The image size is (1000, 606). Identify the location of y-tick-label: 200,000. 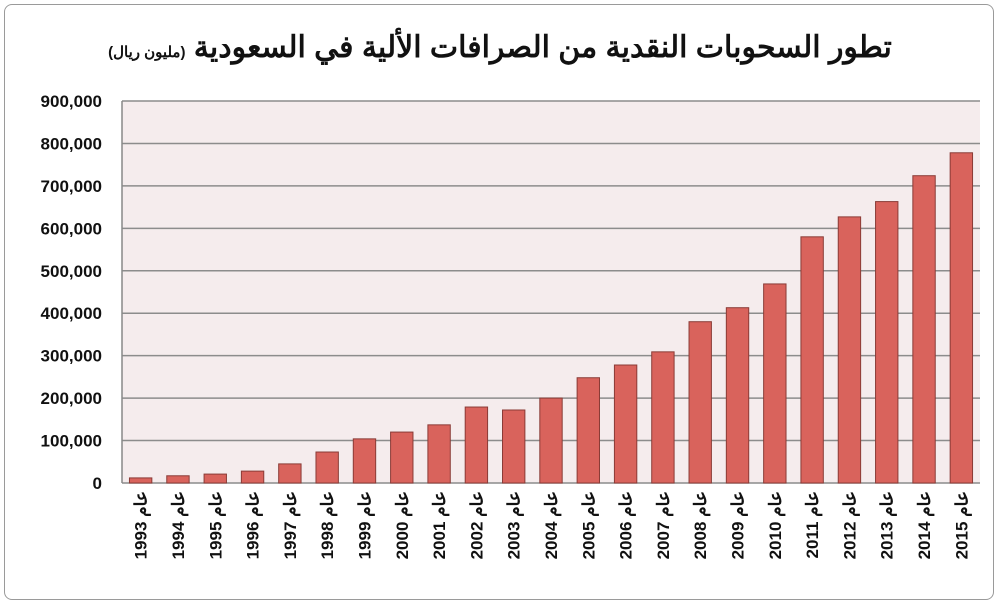
(71, 398).